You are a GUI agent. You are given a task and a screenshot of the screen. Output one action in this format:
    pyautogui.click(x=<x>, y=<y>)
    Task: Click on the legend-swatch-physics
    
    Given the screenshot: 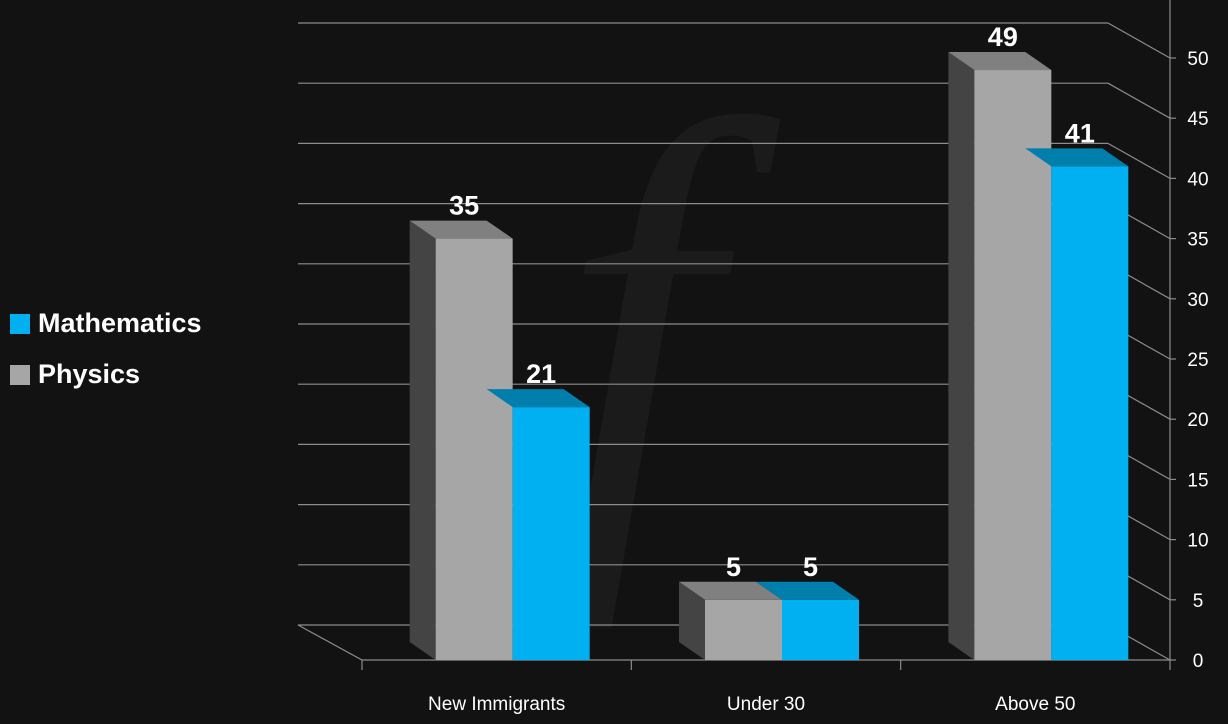 What is the action you would take?
    pyautogui.click(x=20, y=374)
    